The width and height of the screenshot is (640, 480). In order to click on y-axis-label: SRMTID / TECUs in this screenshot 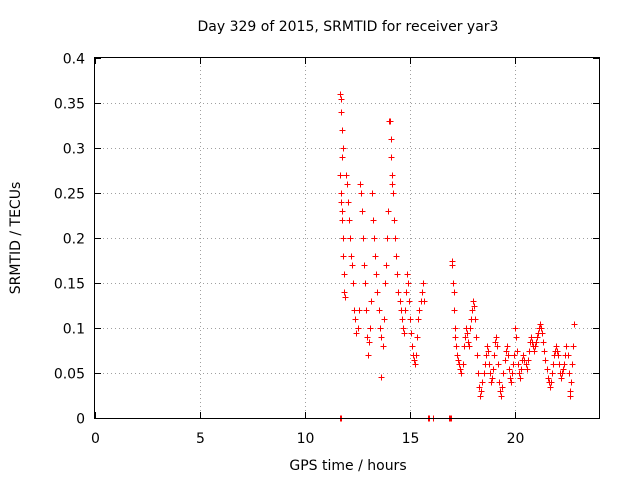, I will do `click(16, 238)`.